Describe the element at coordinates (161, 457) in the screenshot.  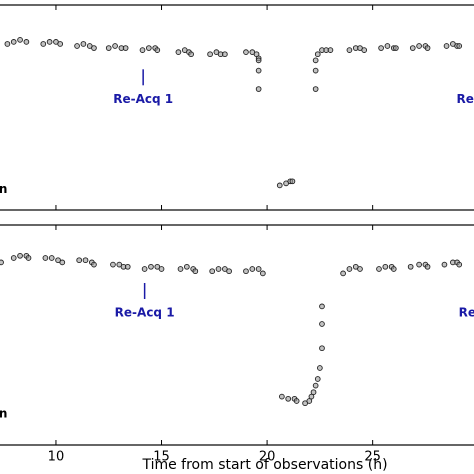
I see `x-tick-label: 15` at that location.